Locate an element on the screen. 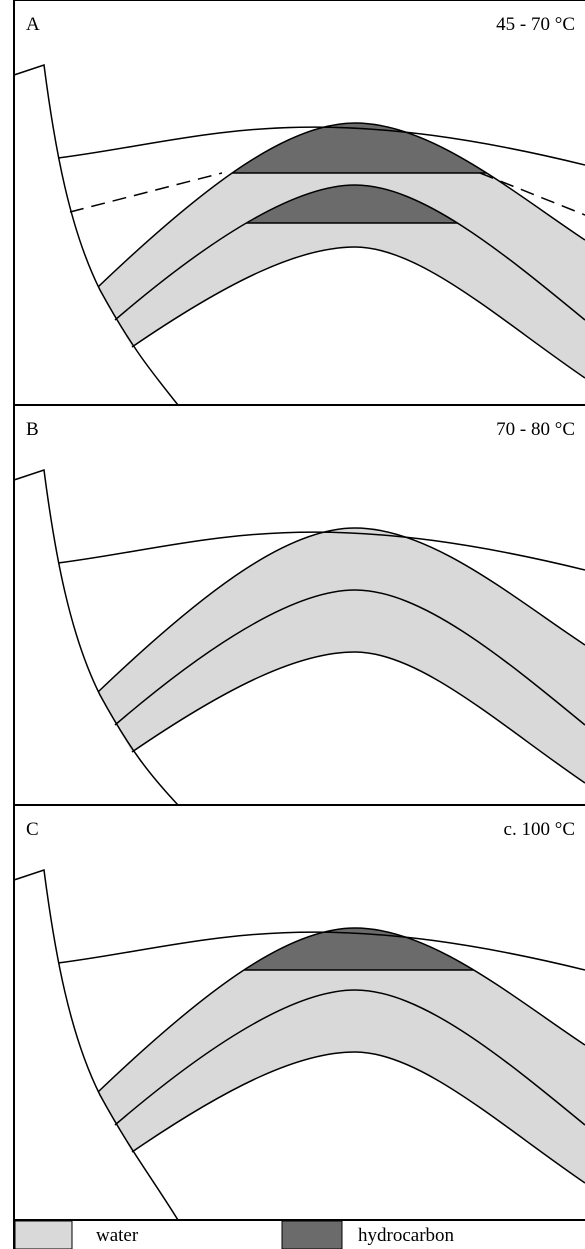 Image resolution: width=585 pixels, height=1249 pixels. hydrocarbon-swatch is located at coordinates (312, 1234).